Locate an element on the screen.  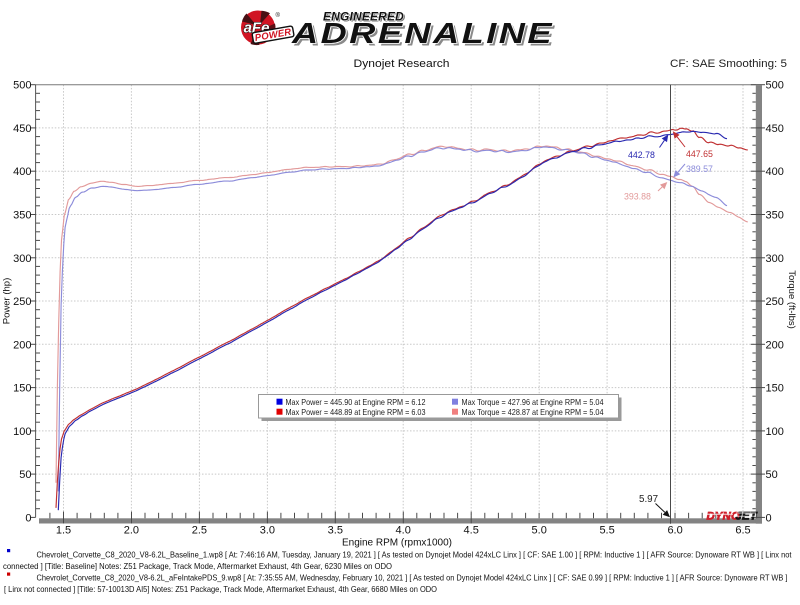
svg-text: 442.78 is located at coordinates (641, 155).